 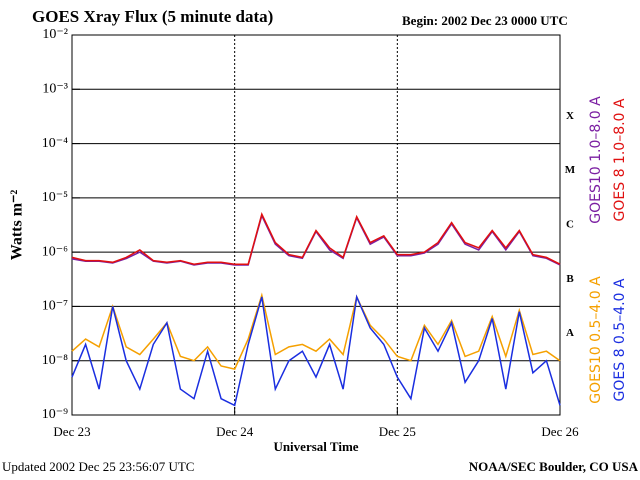 What do you see at coordinates (315, 446) in the screenshot?
I see `x-axis-label: Universal Time` at bounding box center [315, 446].